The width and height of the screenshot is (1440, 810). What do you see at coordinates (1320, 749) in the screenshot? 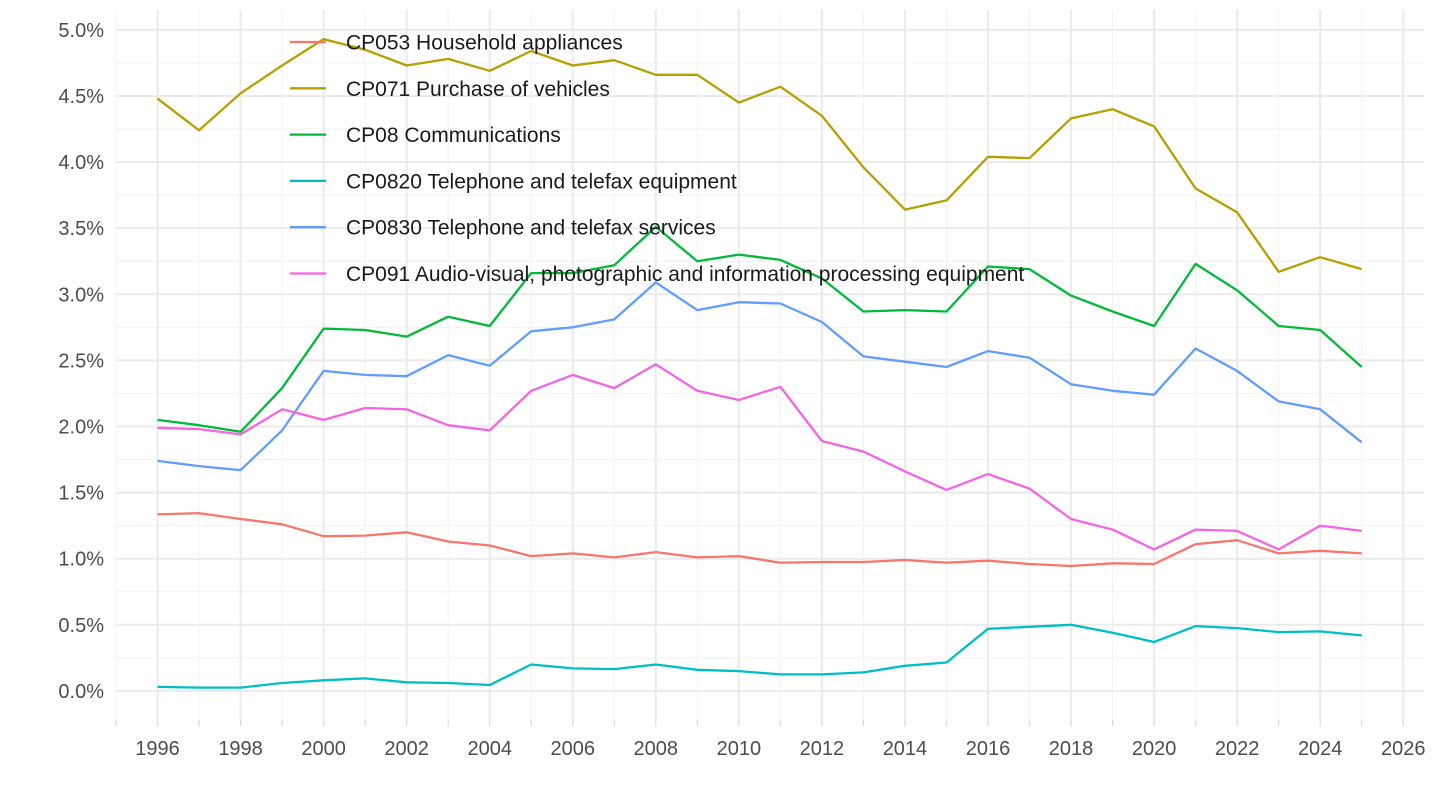
I see `x-tick-label: 2024` at bounding box center [1320, 749].